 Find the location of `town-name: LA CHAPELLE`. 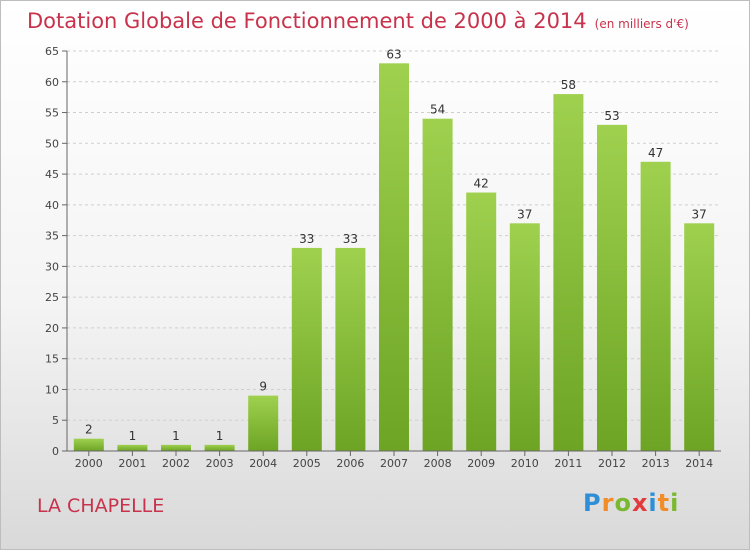

town-name: LA CHAPELLE is located at coordinates (101, 506).